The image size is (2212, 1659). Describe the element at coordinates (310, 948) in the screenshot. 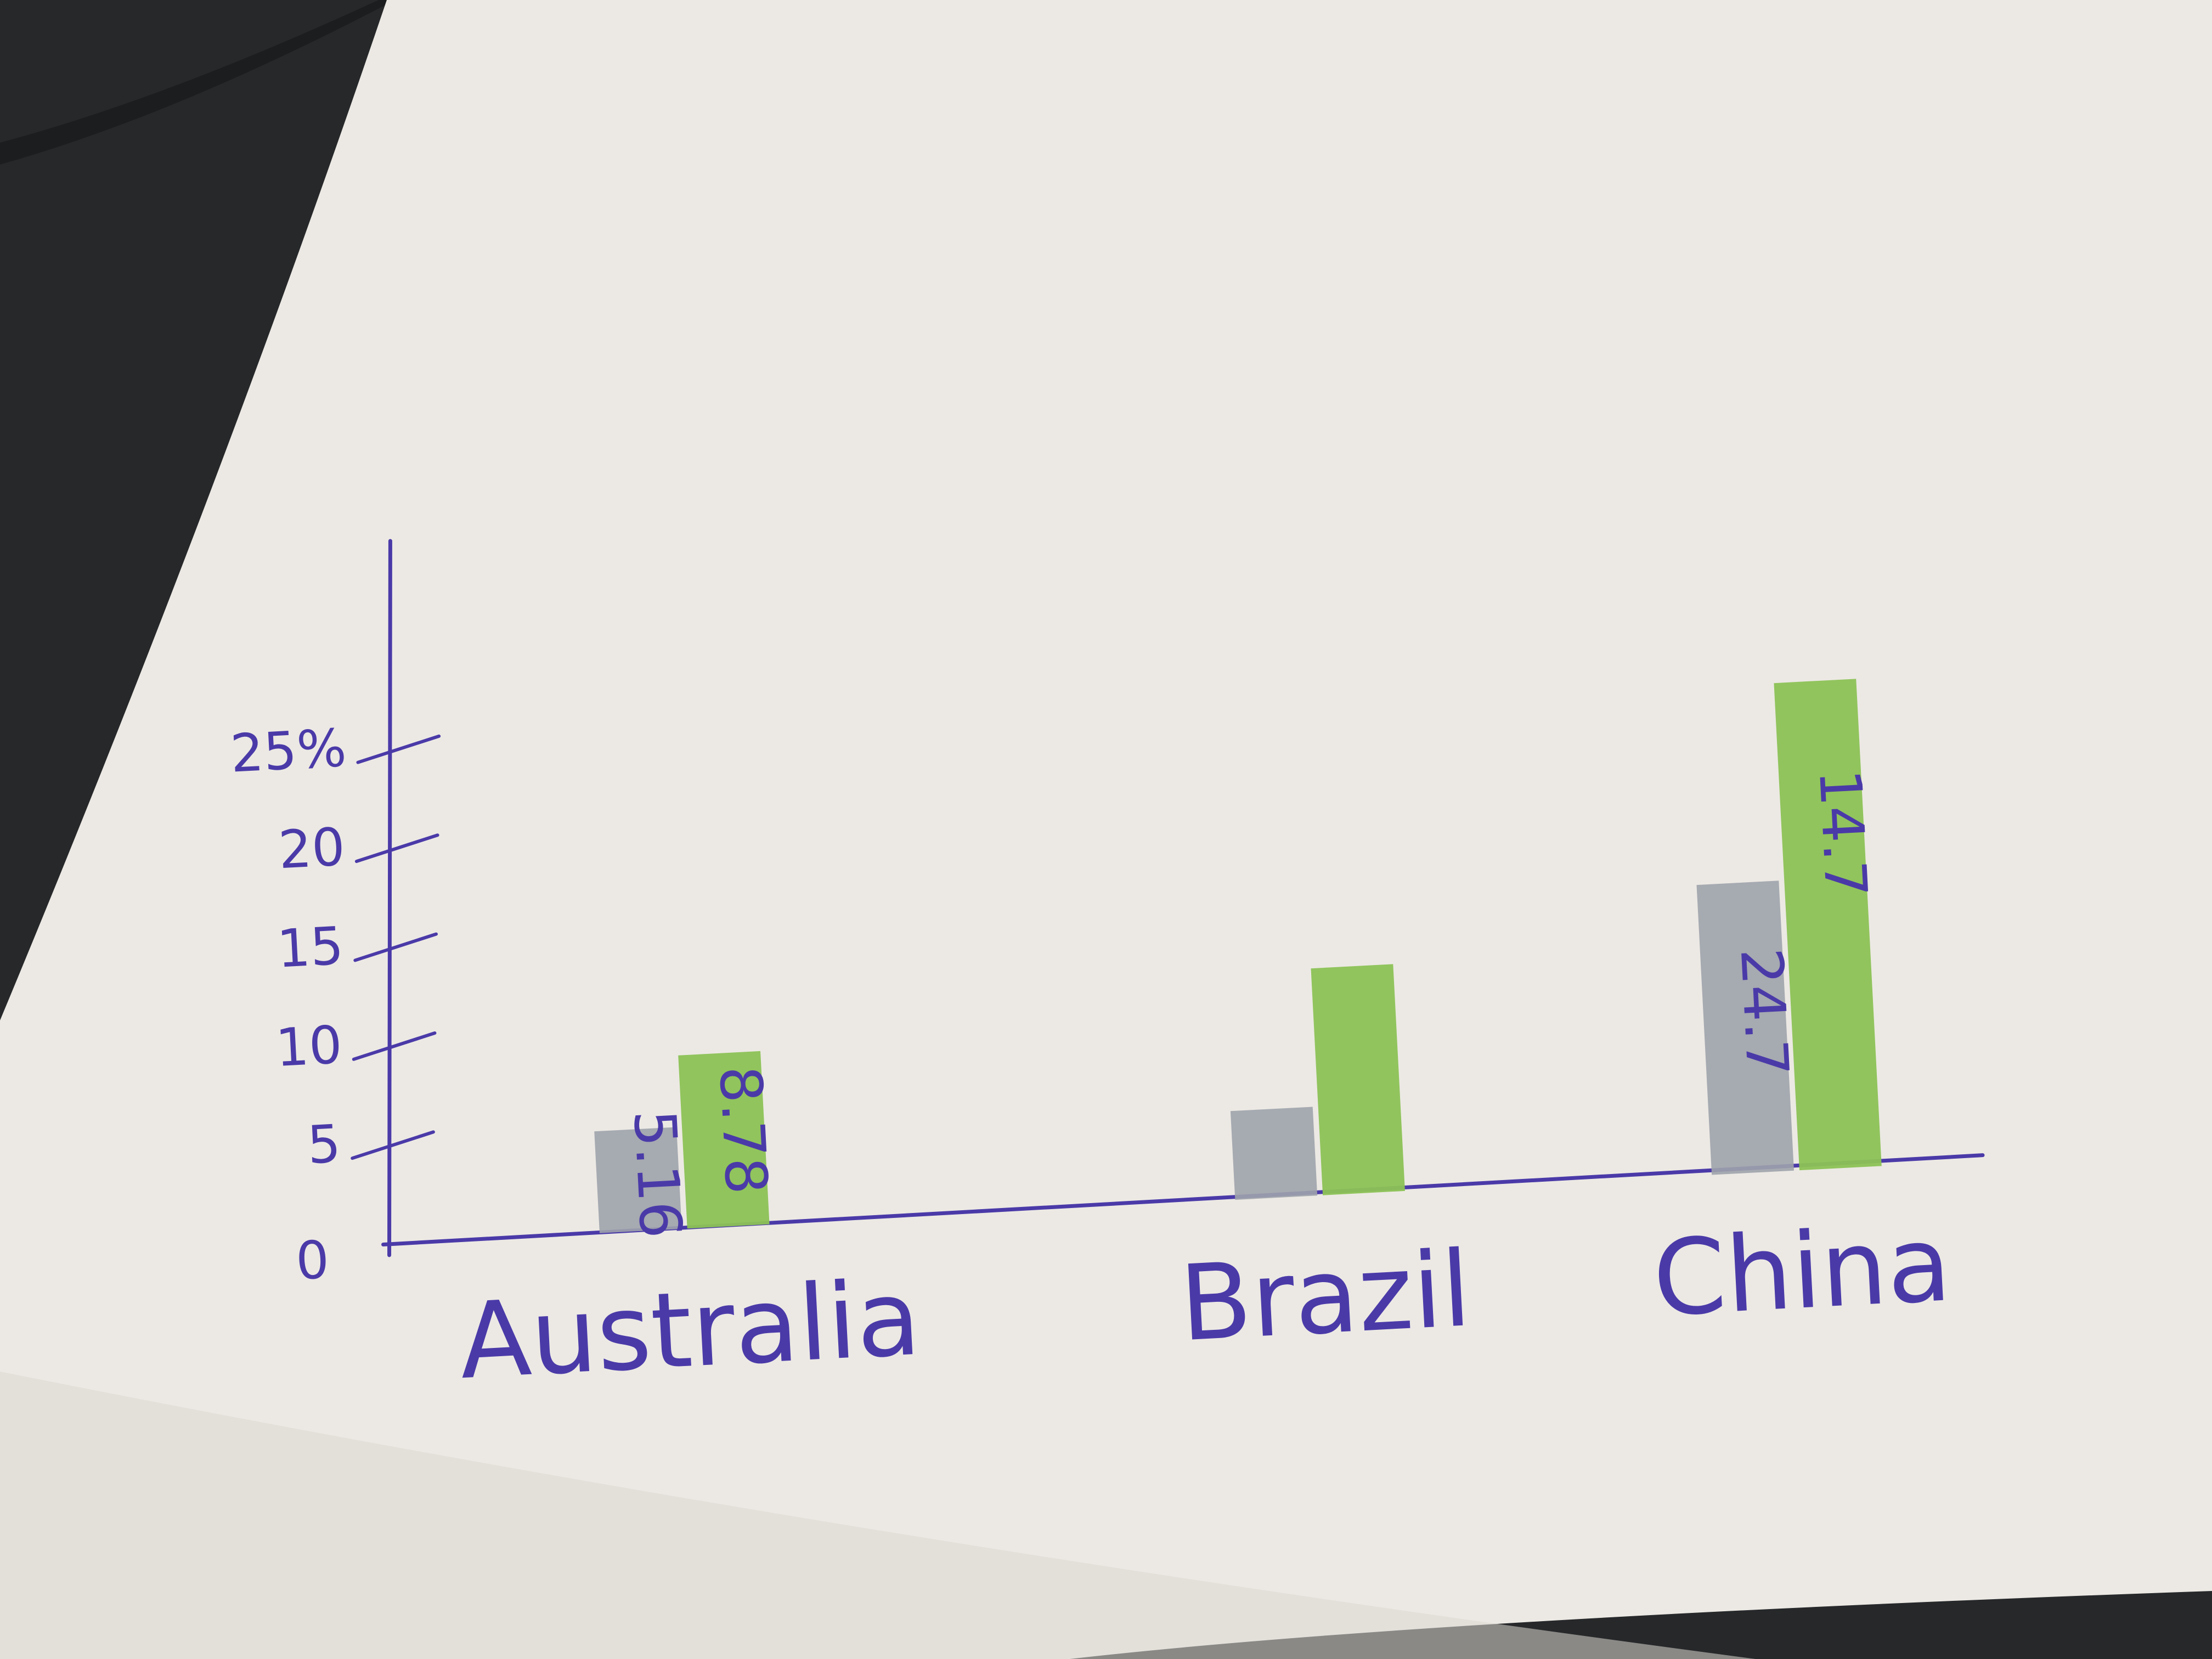

I see `y-tick-label: 15` at that location.